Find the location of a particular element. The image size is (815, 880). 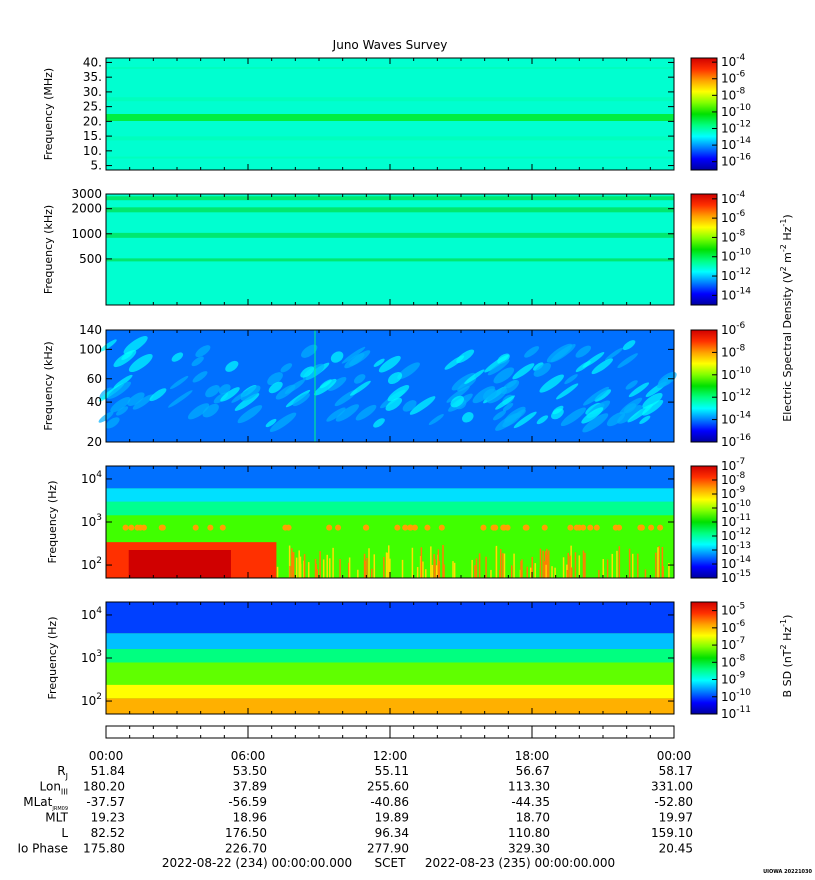

y-tick-label: 5. is located at coordinates (96, 166).